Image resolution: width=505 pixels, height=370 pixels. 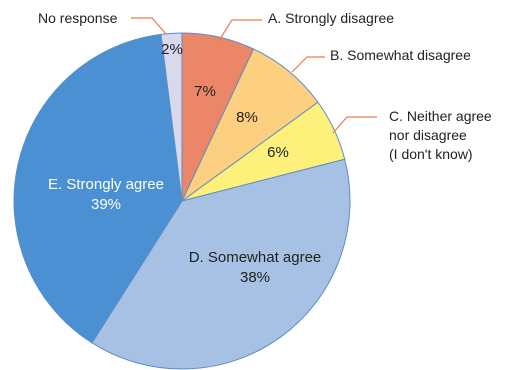 I want to click on slice-value-c-neither-agree-nor-disagree-i-don-t-know: 6%, so click(x=278, y=152).